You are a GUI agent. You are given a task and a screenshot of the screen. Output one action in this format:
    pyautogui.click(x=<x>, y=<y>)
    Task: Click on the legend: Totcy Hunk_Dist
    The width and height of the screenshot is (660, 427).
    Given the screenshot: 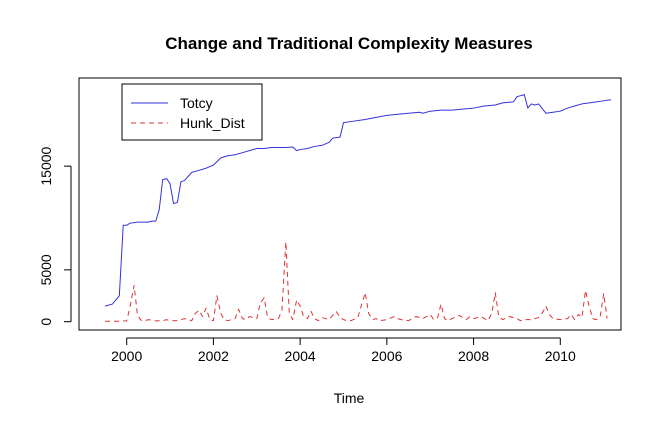 What is the action you would take?
    pyautogui.click(x=192, y=112)
    